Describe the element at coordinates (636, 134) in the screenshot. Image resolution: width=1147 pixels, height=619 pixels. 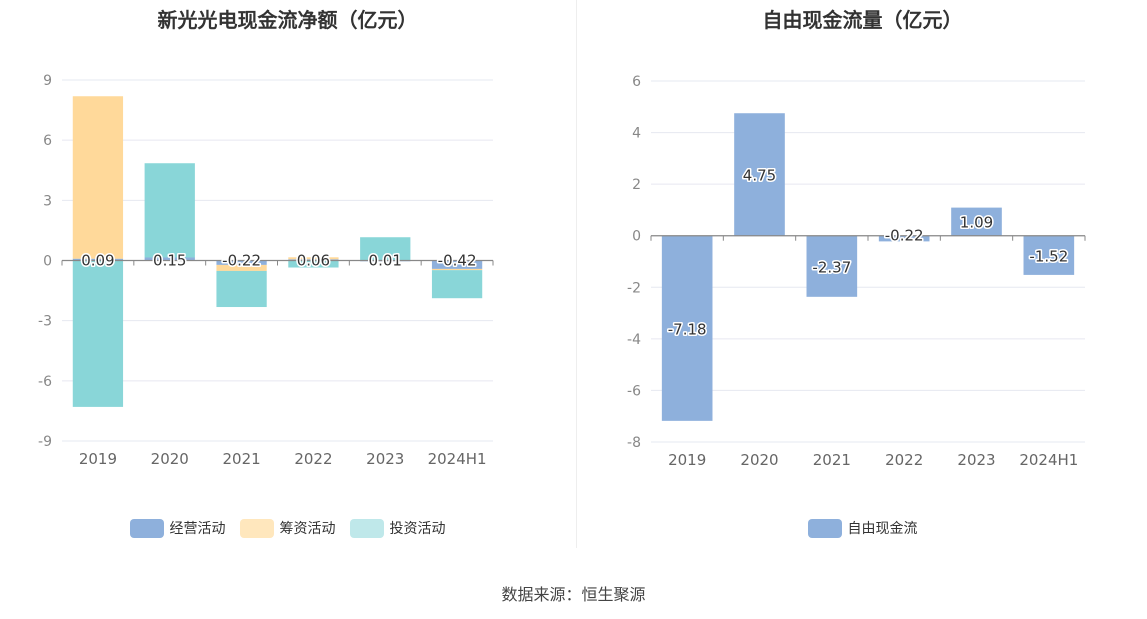
I see `y-tick-label: 4` at that location.